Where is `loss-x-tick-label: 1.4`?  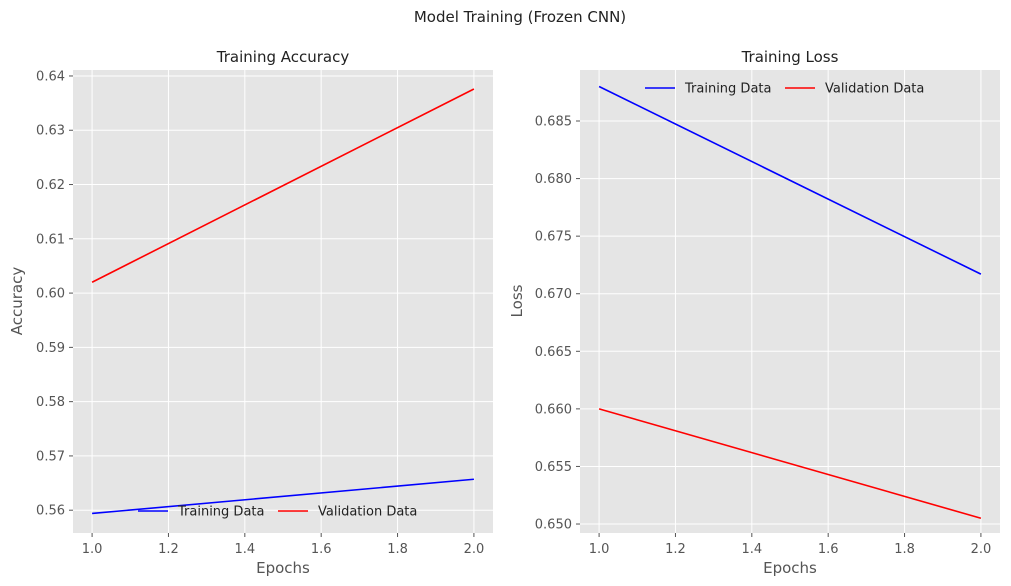
loss-x-tick-label: 1.4 is located at coordinates (751, 549).